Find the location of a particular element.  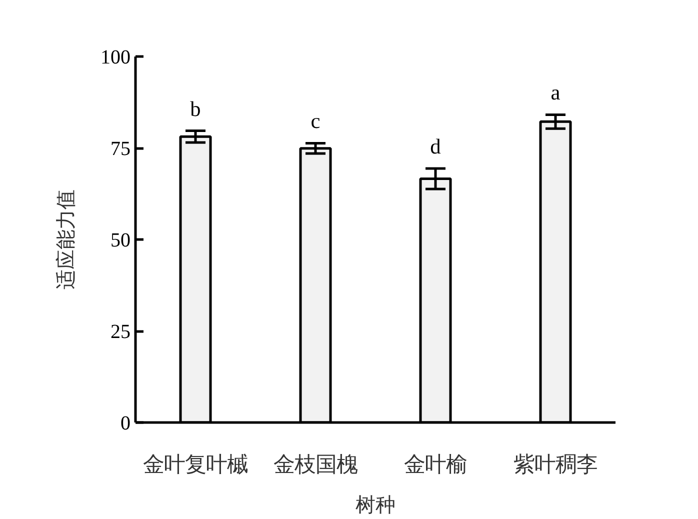

y-tick-label: 100 is located at coordinates (115, 57).